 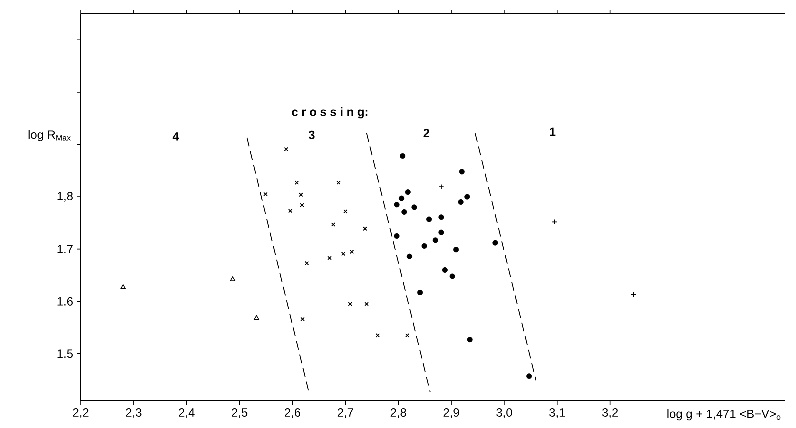 What do you see at coordinates (558, 413) in the screenshot?
I see `x-tick-label: 3,1` at bounding box center [558, 413].